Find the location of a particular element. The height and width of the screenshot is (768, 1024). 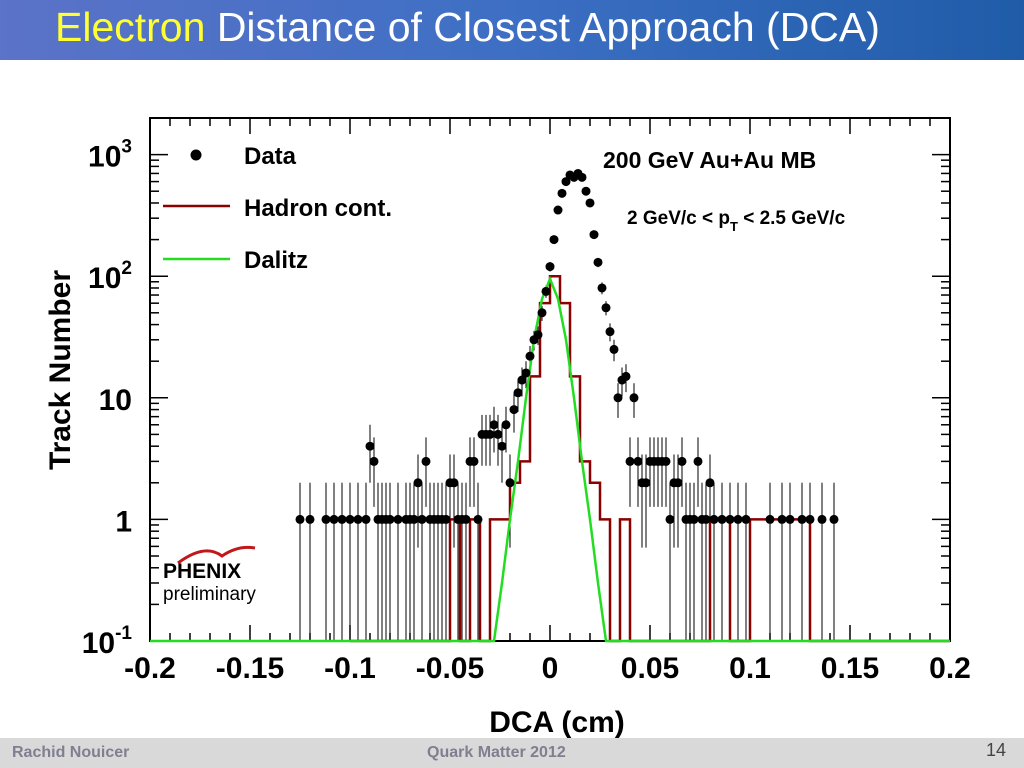

legend: Data Hadron cont. Dalitz is located at coordinates (277, 208).